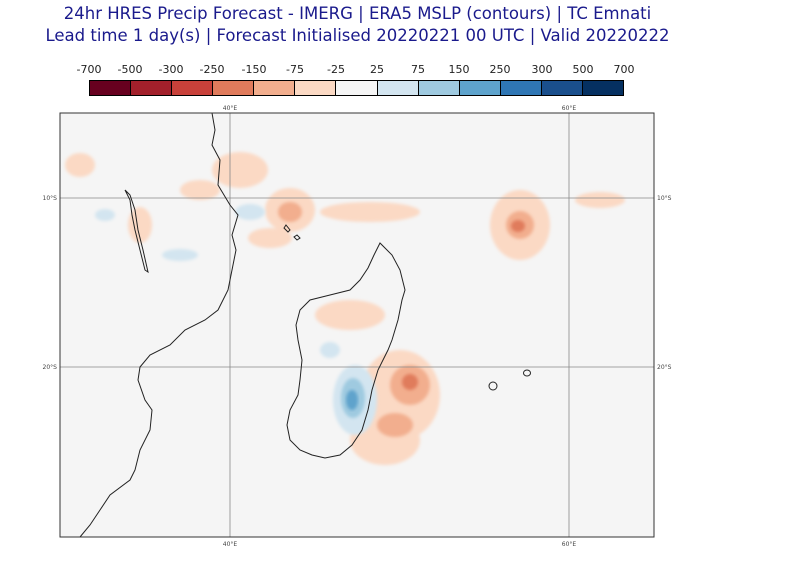 Image resolution: width=800 pixels, height=566 pixels. What do you see at coordinates (418, 69) in the screenshot?
I see `colorbar-tick-label: 75` at bounding box center [418, 69].